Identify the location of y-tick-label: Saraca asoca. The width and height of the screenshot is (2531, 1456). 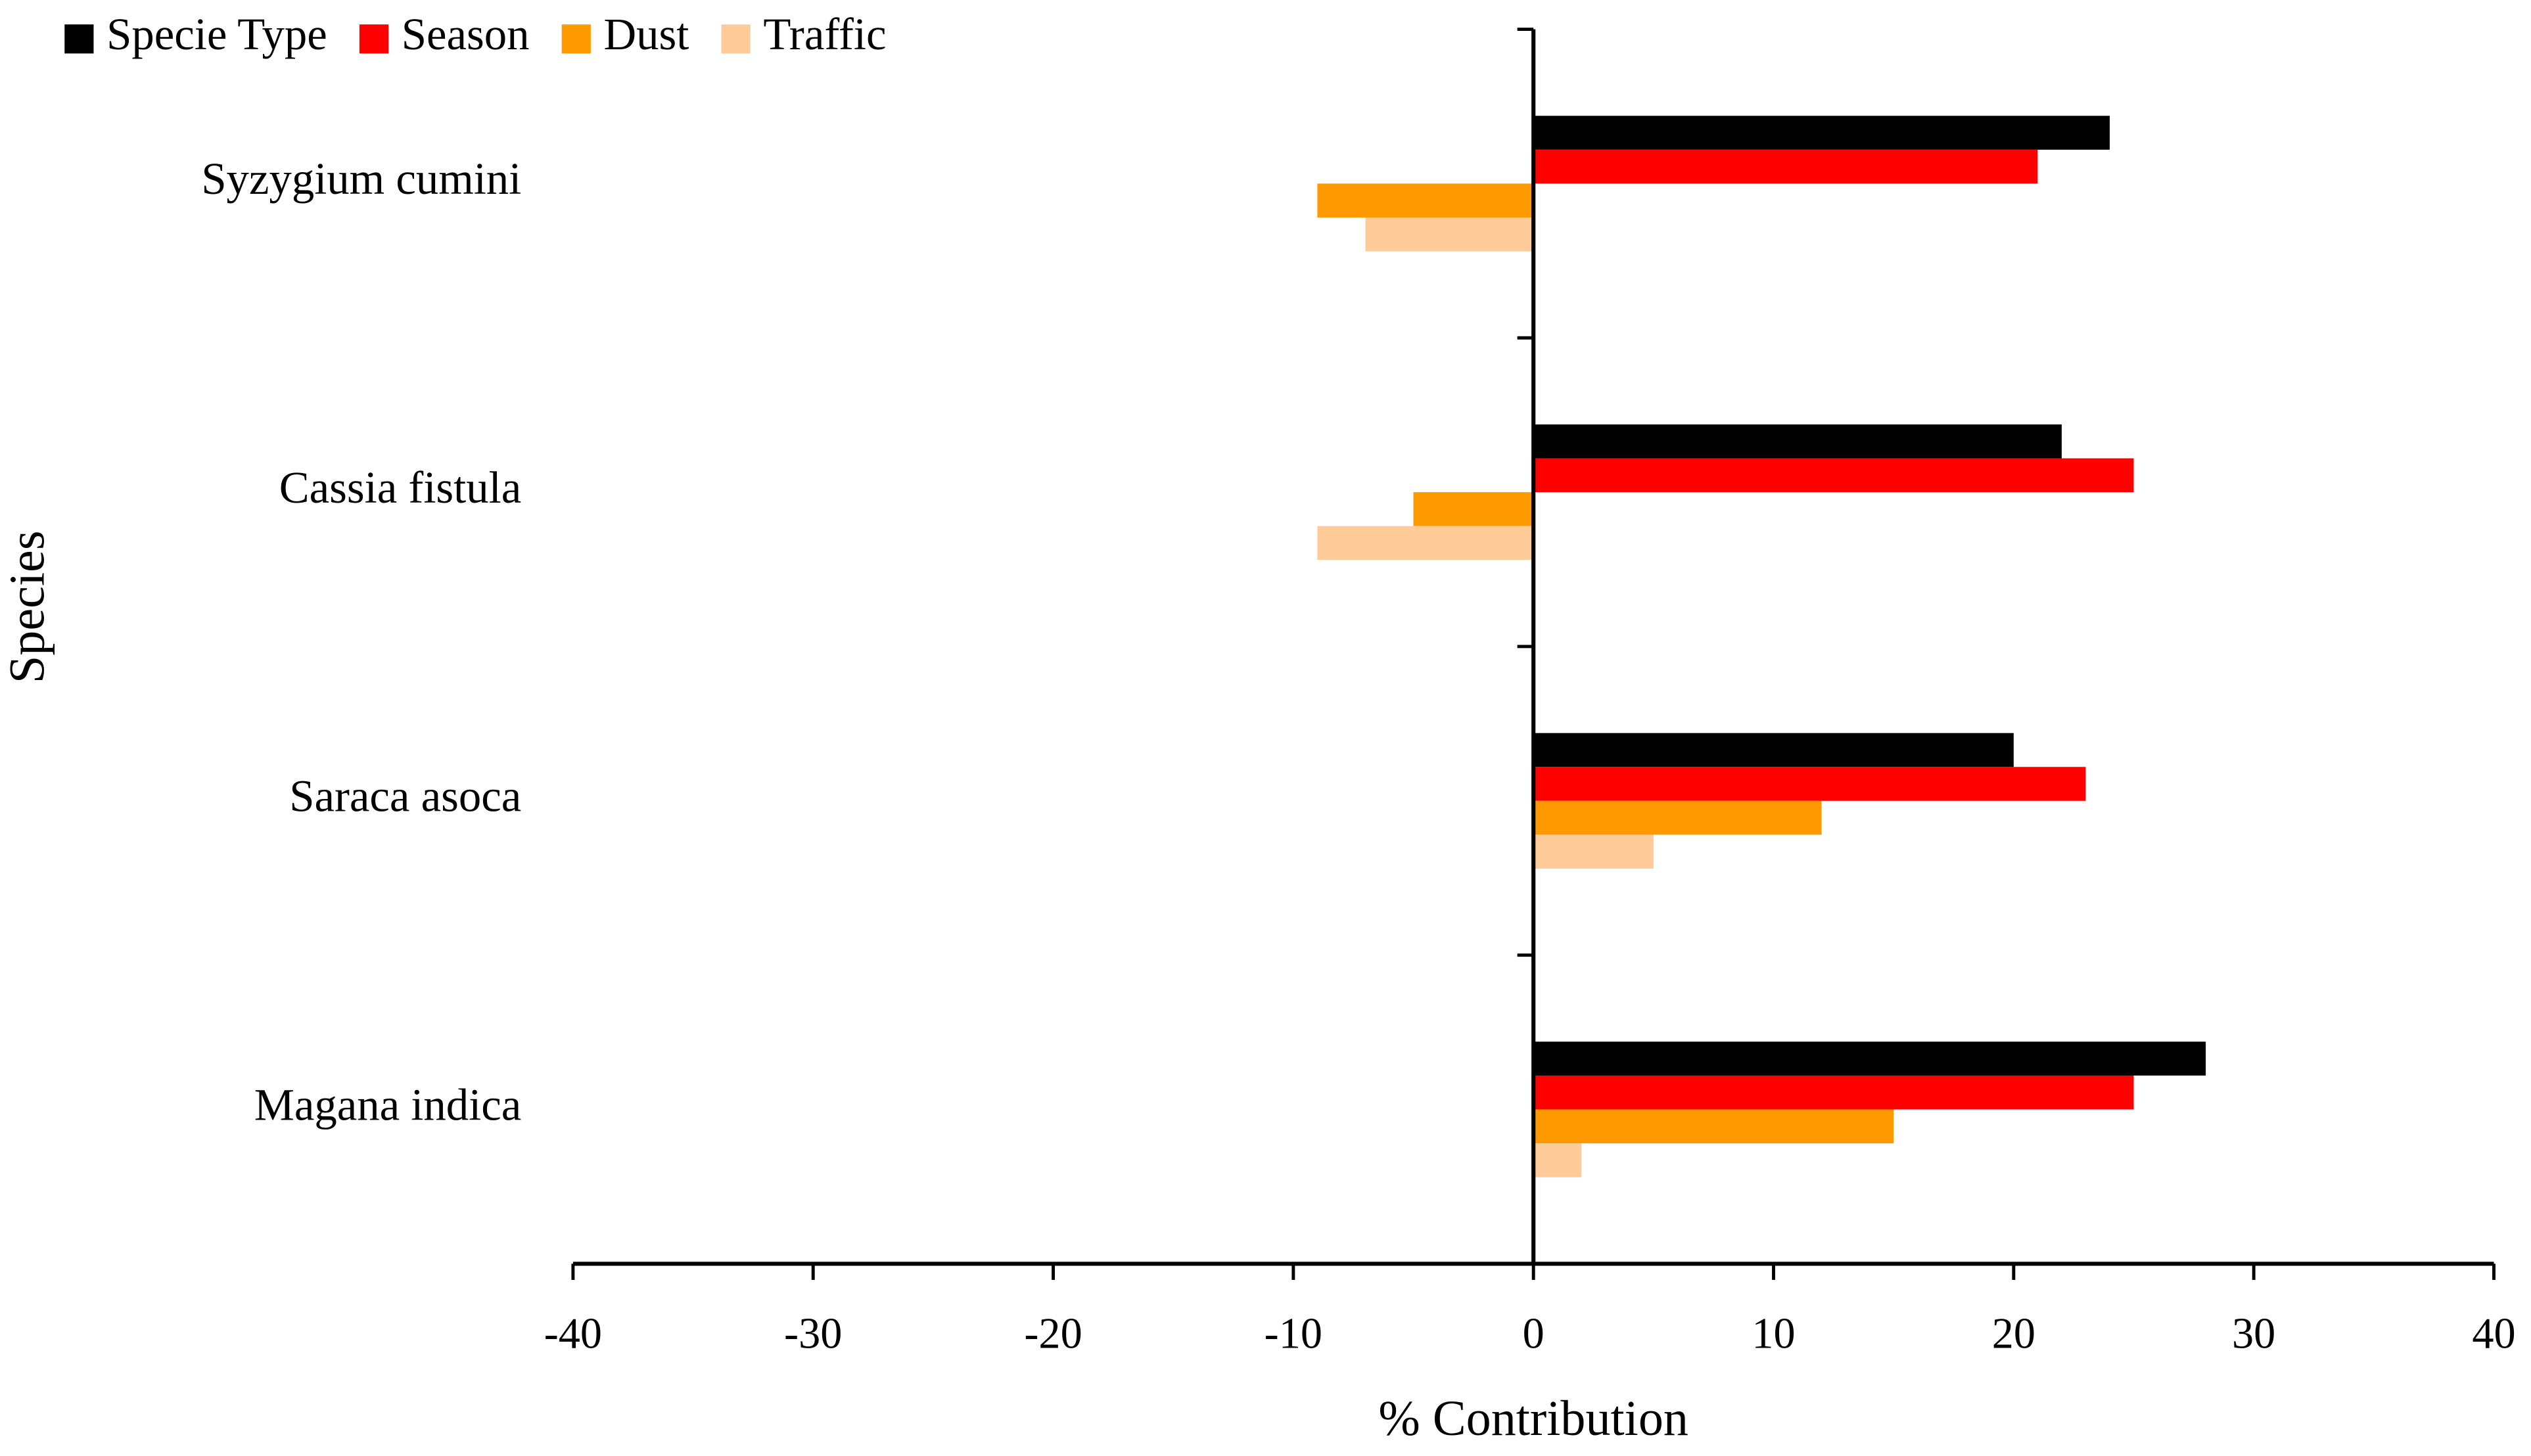
(405, 796).